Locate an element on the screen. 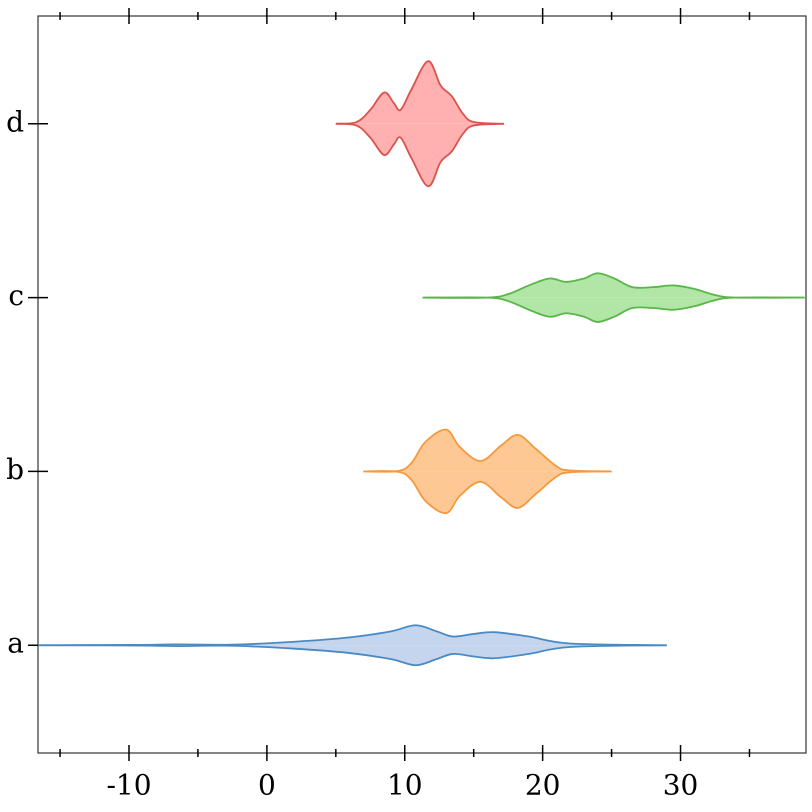 Image resolution: width=812 pixels, height=812 pixels. x-tick-label: 10 is located at coordinates (405, 785).